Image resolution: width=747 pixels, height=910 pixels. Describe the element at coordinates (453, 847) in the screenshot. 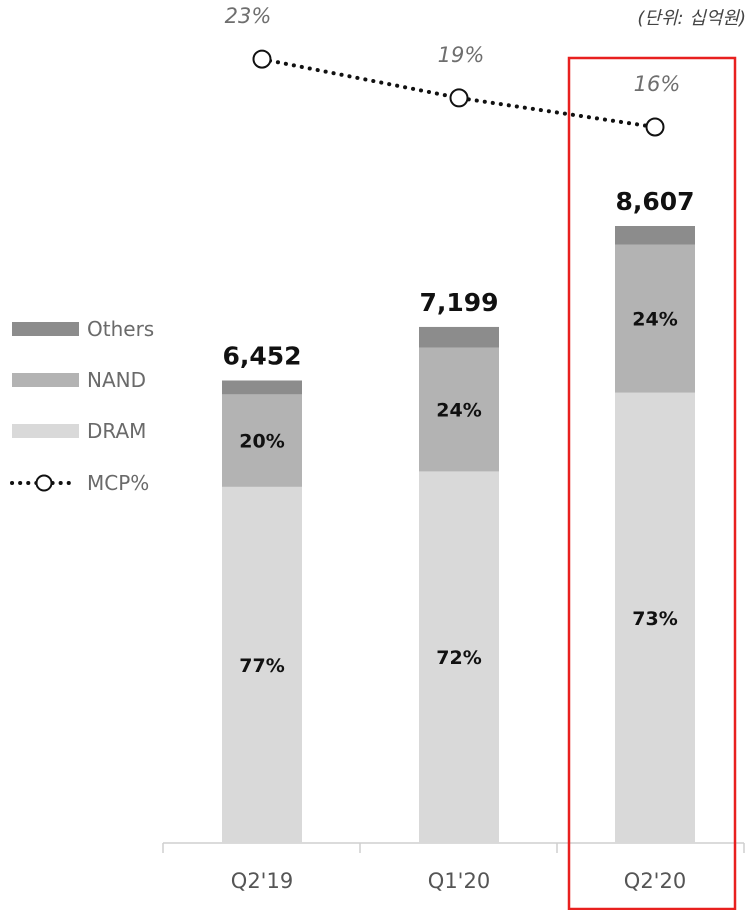

I see `axis-layer` at that location.